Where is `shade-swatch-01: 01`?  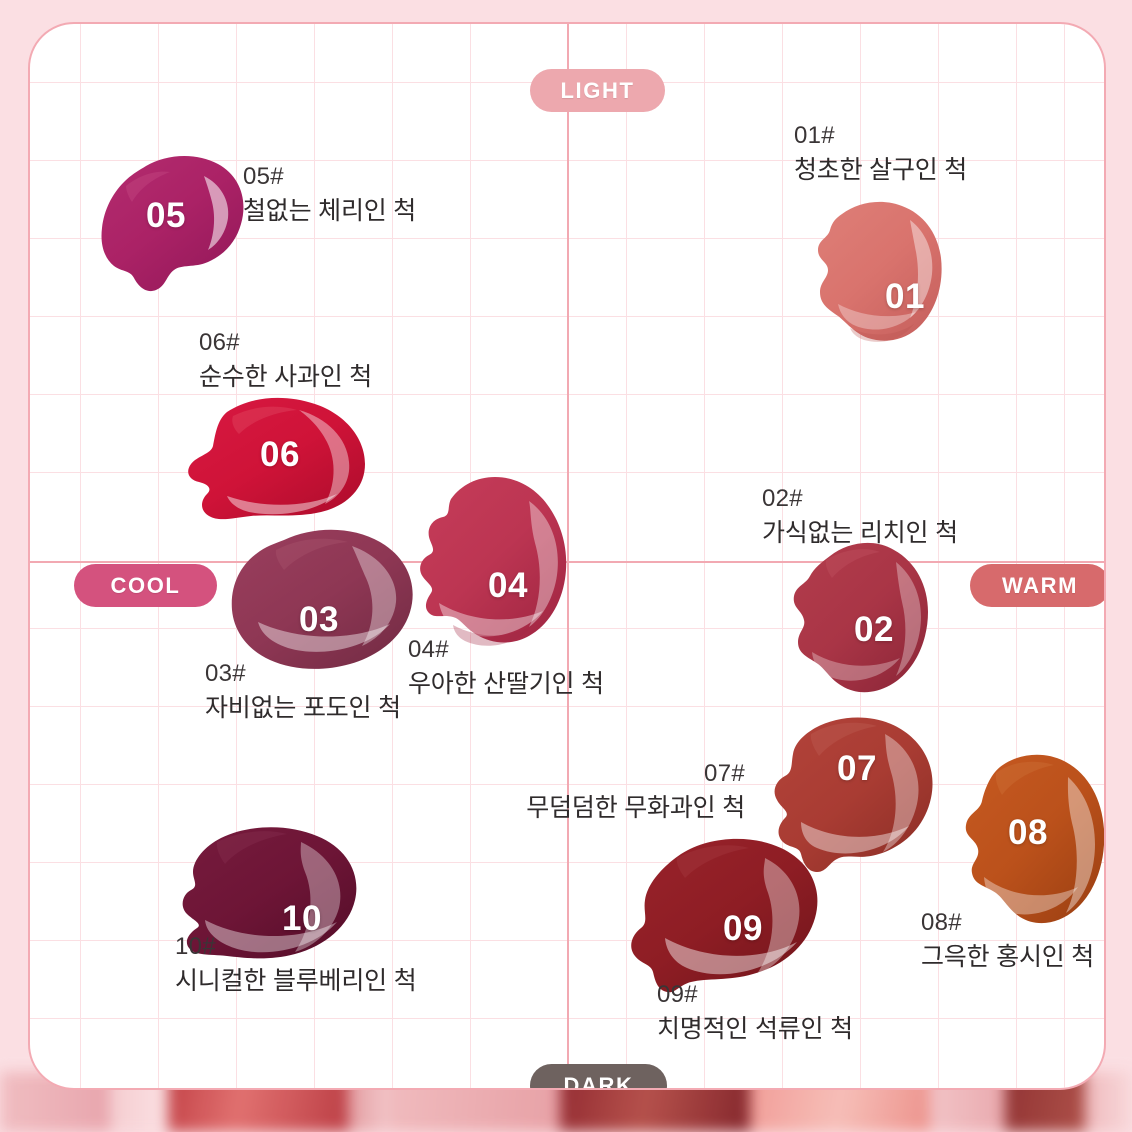 shade-swatch-01: 01 is located at coordinates (883, 272).